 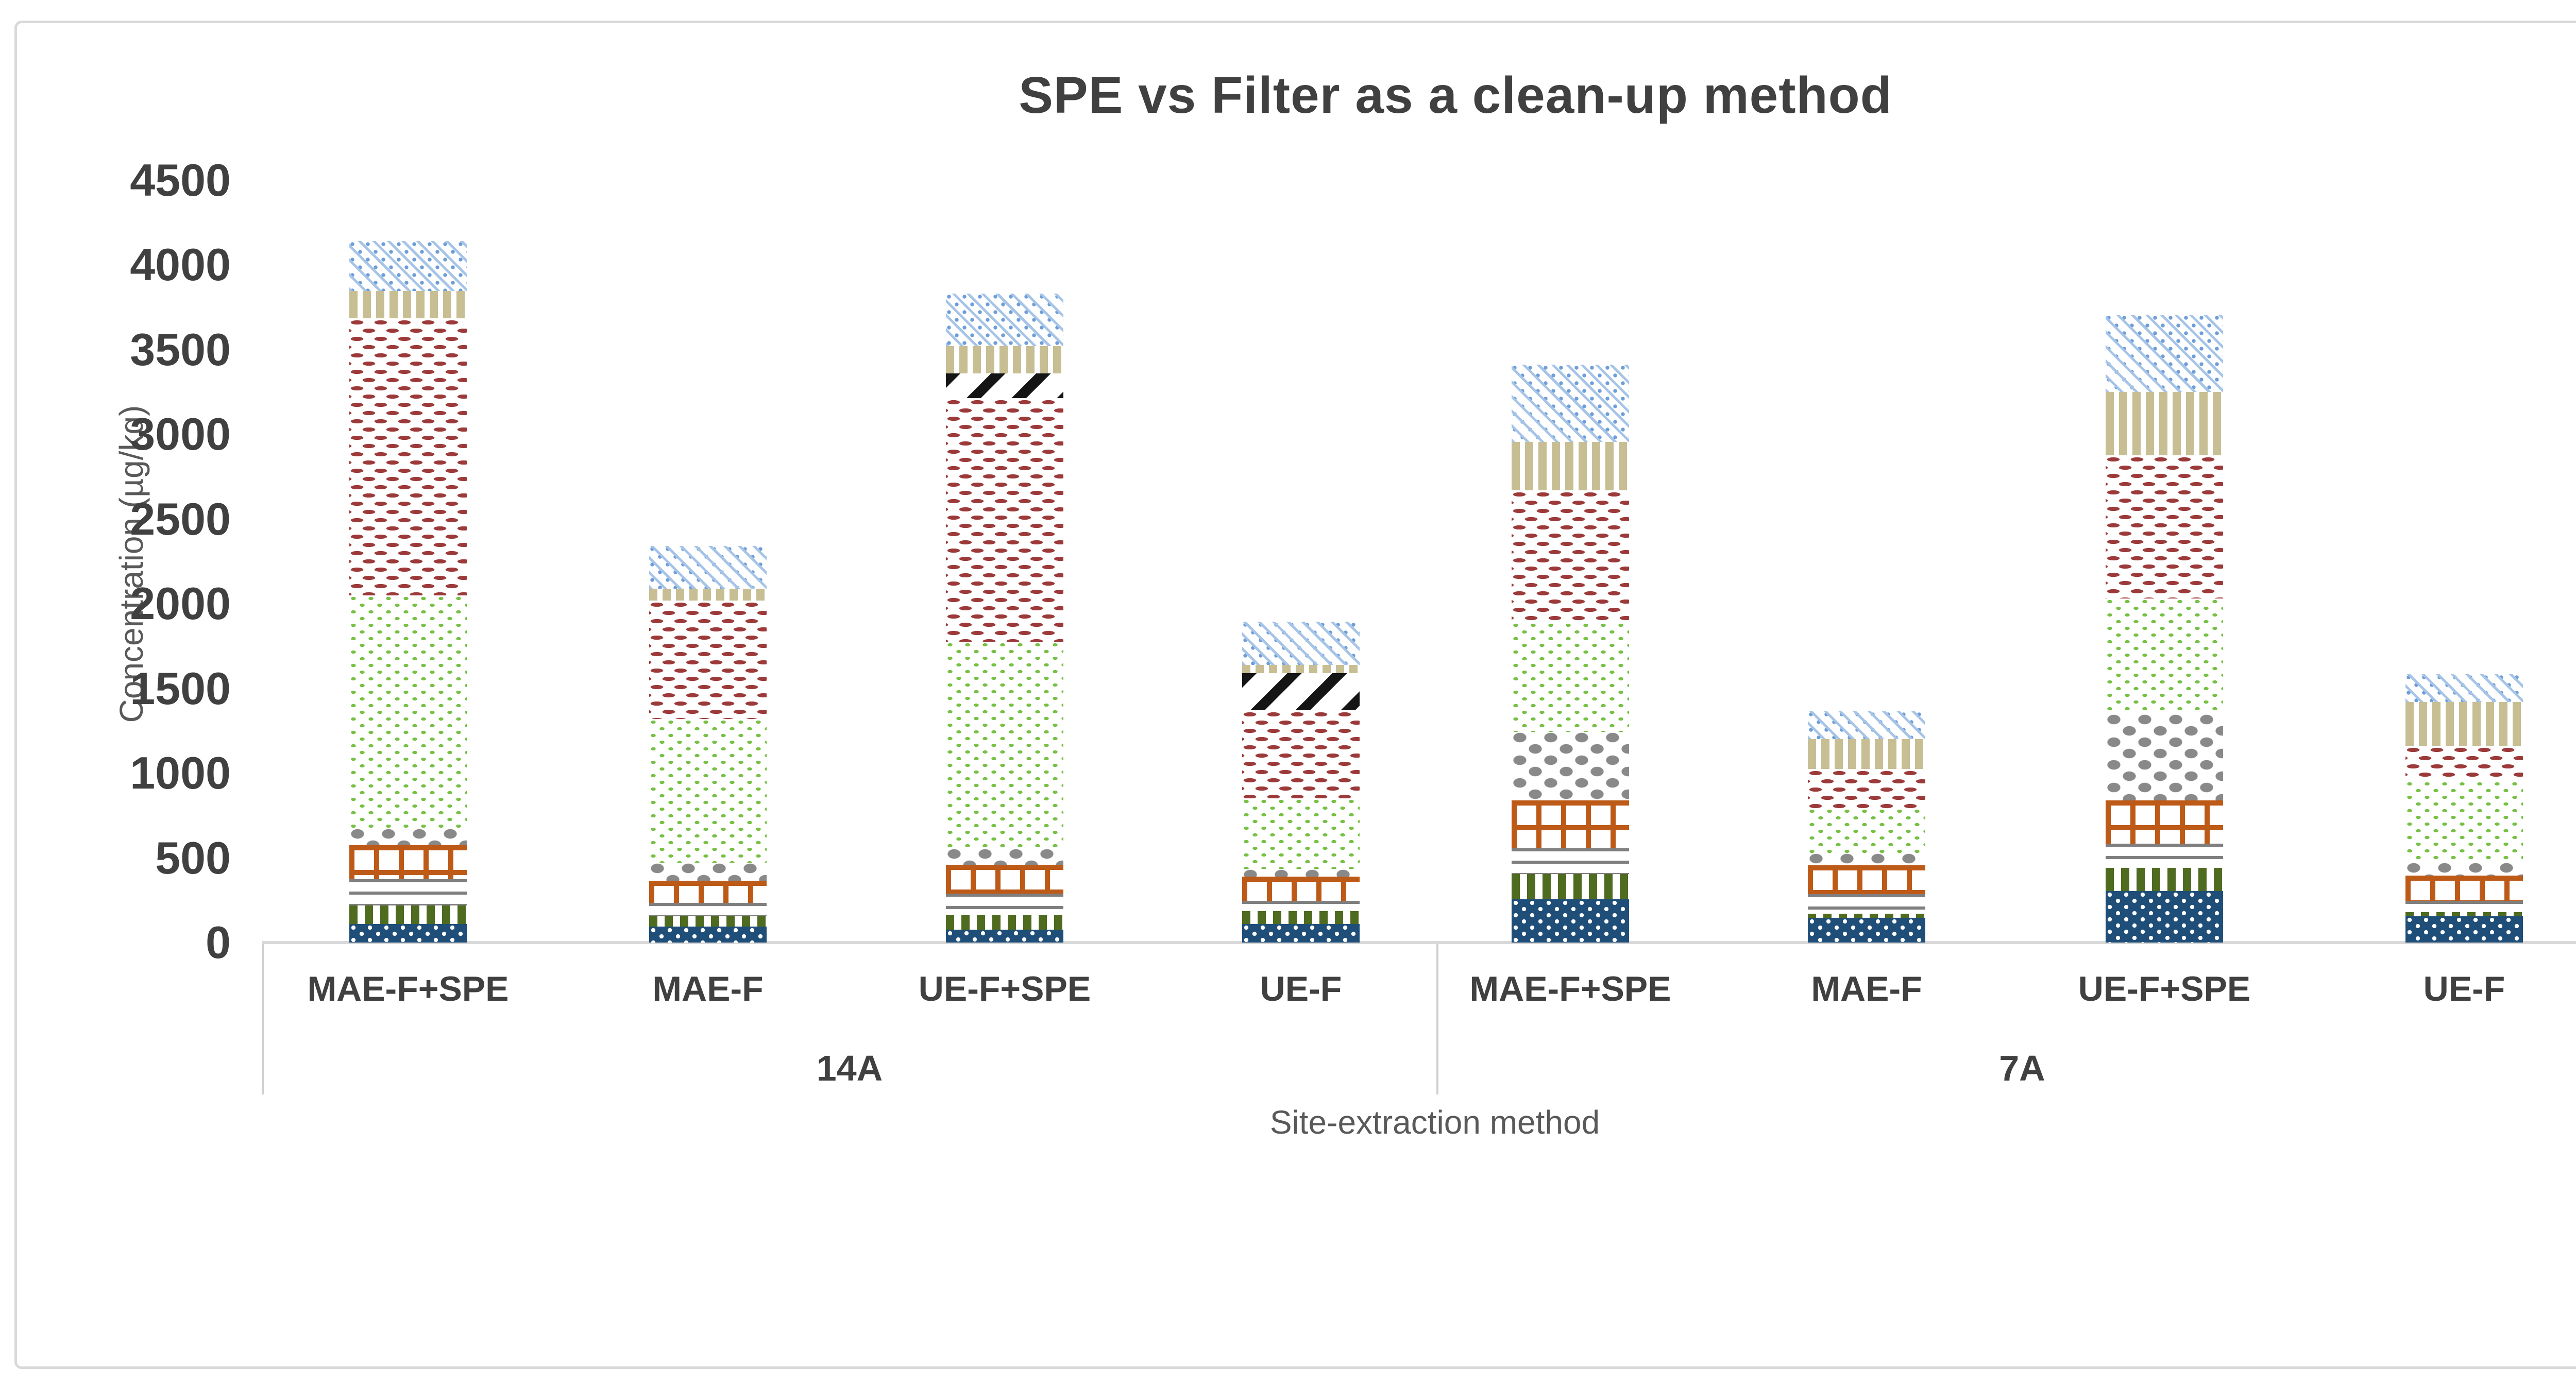 I want to click on y-tick-label: 3000, so click(x=180, y=434).